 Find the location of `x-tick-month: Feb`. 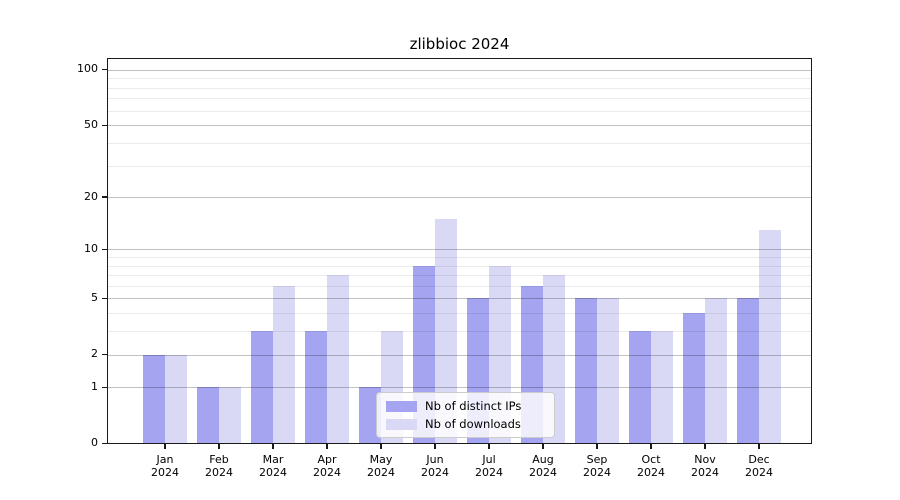

x-tick-month: Feb is located at coordinates (219, 459).